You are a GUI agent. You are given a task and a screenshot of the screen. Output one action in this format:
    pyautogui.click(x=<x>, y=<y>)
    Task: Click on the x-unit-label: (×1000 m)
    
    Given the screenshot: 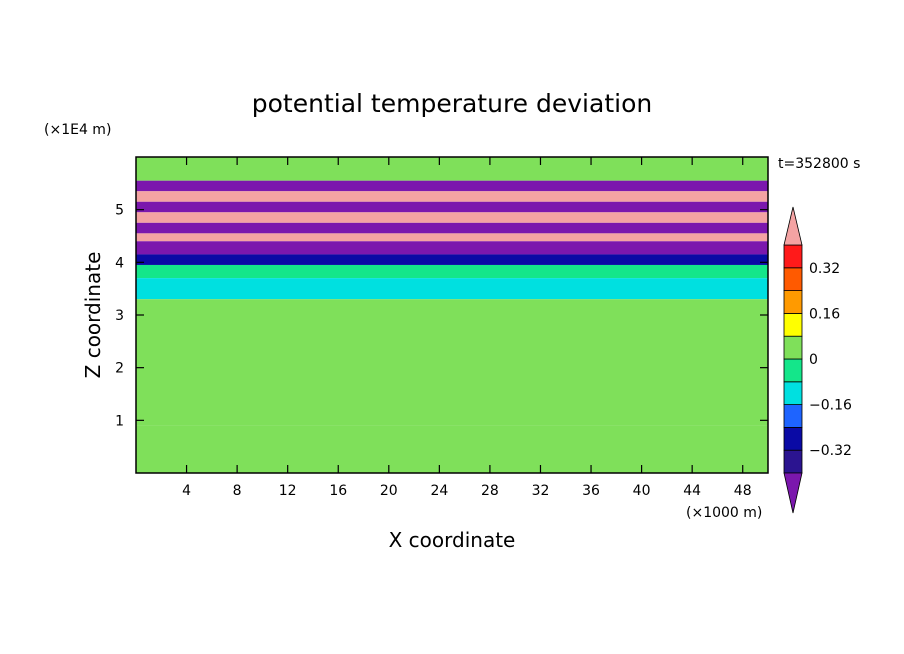 What is the action you would take?
    pyautogui.click(x=724, y=513)
    